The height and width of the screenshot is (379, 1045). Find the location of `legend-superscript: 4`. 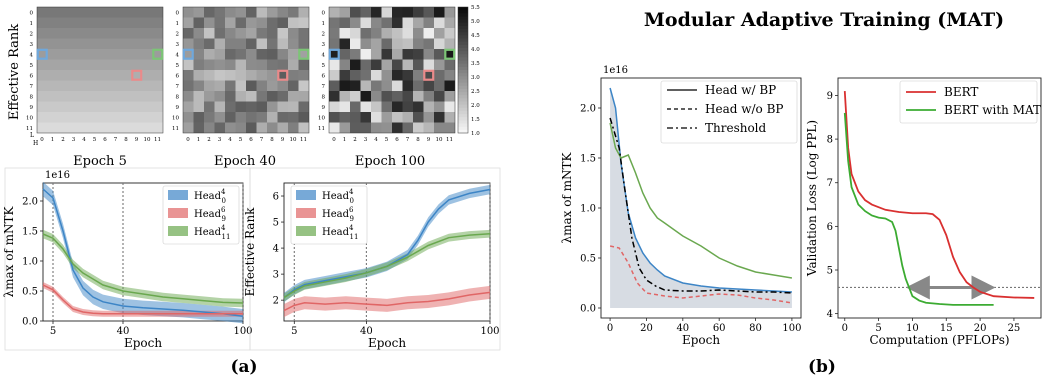

legend-superscript: 4 is located at coordinates (223, 228).